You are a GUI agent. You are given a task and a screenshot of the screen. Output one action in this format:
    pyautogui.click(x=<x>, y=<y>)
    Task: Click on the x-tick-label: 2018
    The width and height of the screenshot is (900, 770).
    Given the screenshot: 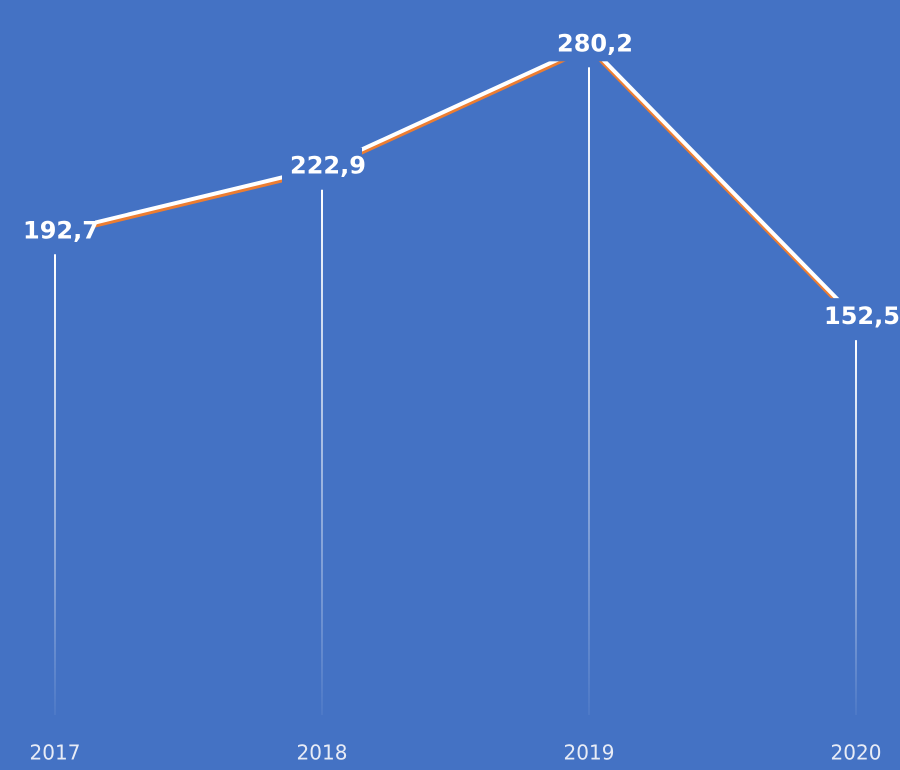 What is the action you would take?
    pyautogui.click(x=322, y=753)
    